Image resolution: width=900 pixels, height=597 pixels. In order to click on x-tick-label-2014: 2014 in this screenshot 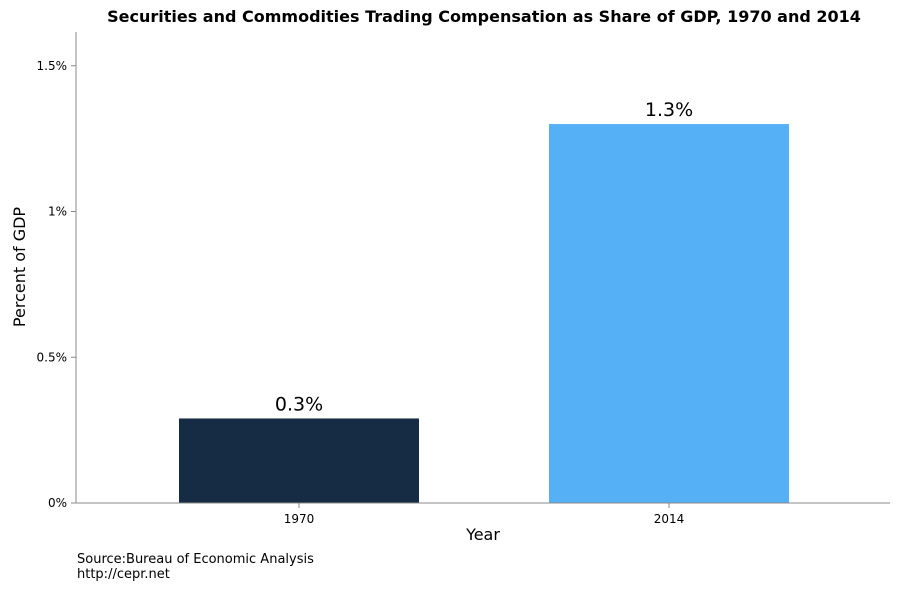, I will do `click(669, 519)`.